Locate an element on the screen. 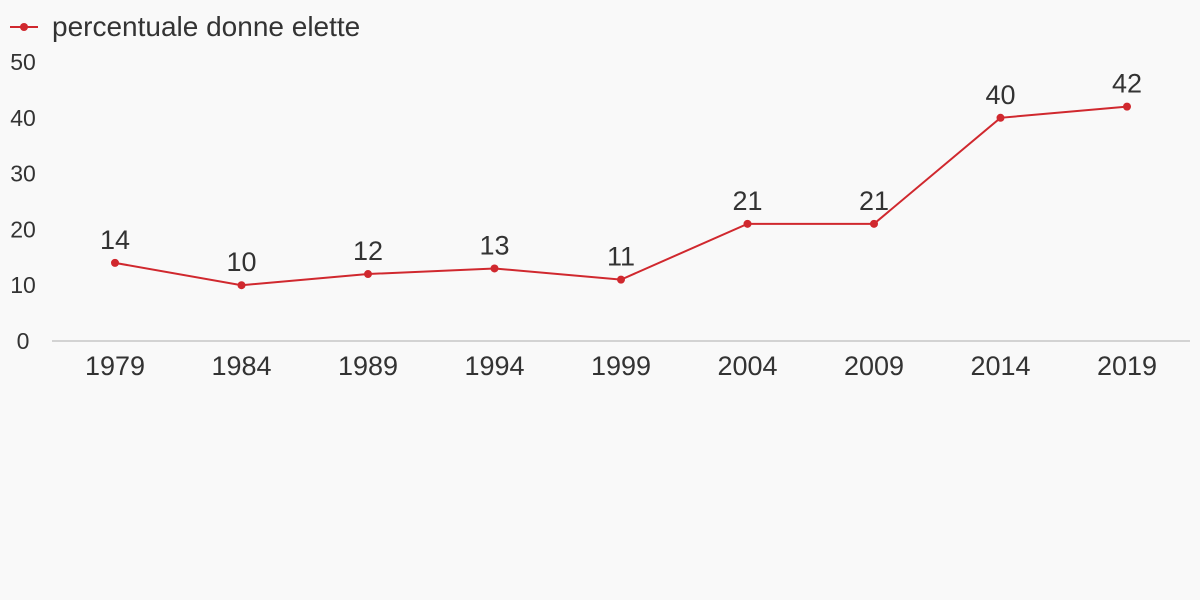 The width and height of the screenshot is (1200, 600). data-label: 14 is located at coordinates (115, 240).